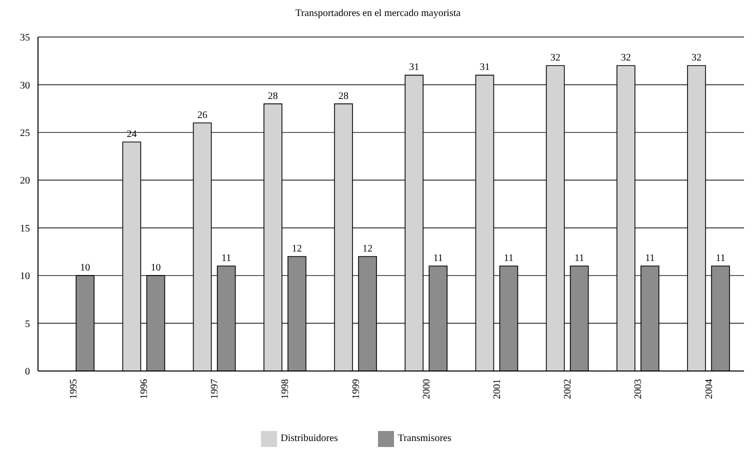  I want to click on legend-label: Transmisores, so click(425, 438).